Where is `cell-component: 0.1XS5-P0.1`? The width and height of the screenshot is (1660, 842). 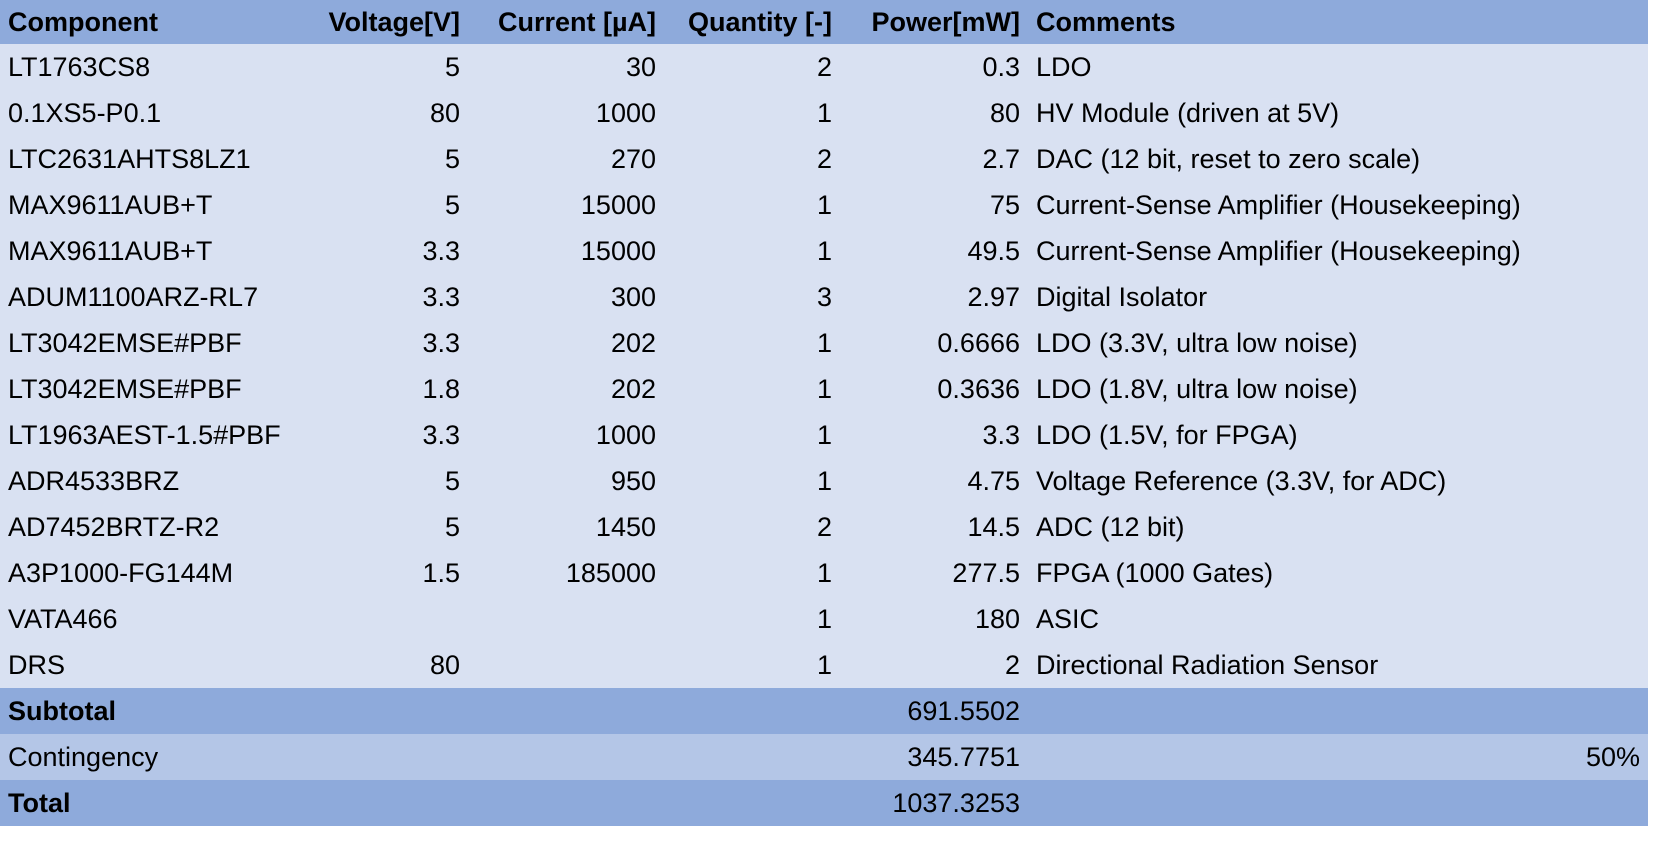 cell-component: 0.1XS5-P0.1 is located at coordinates (150, 113).